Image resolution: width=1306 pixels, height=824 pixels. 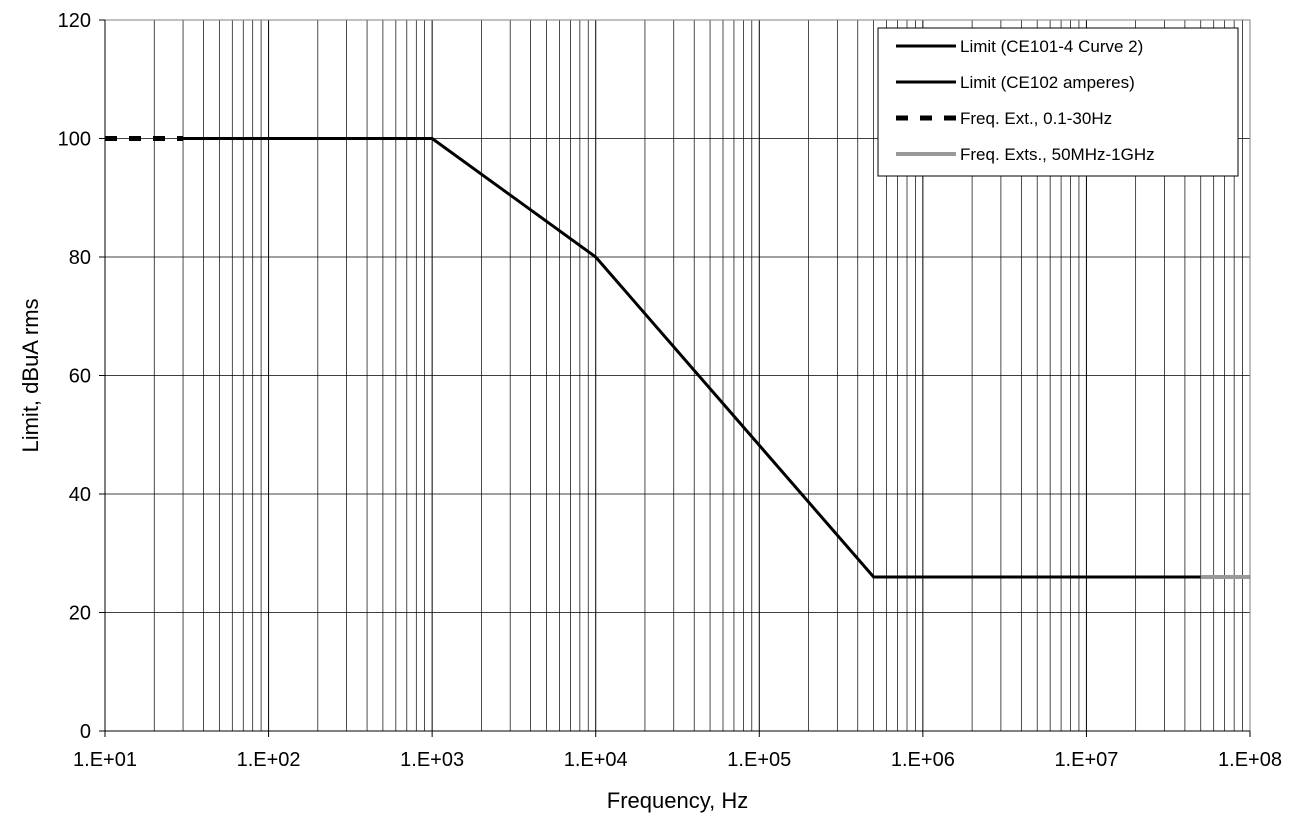 What do you see at coordinates (1047, 82) in the screenshot?
I see `legend-label-2: Limit (CE102 amperes)` at bounding box center [1047, 82].